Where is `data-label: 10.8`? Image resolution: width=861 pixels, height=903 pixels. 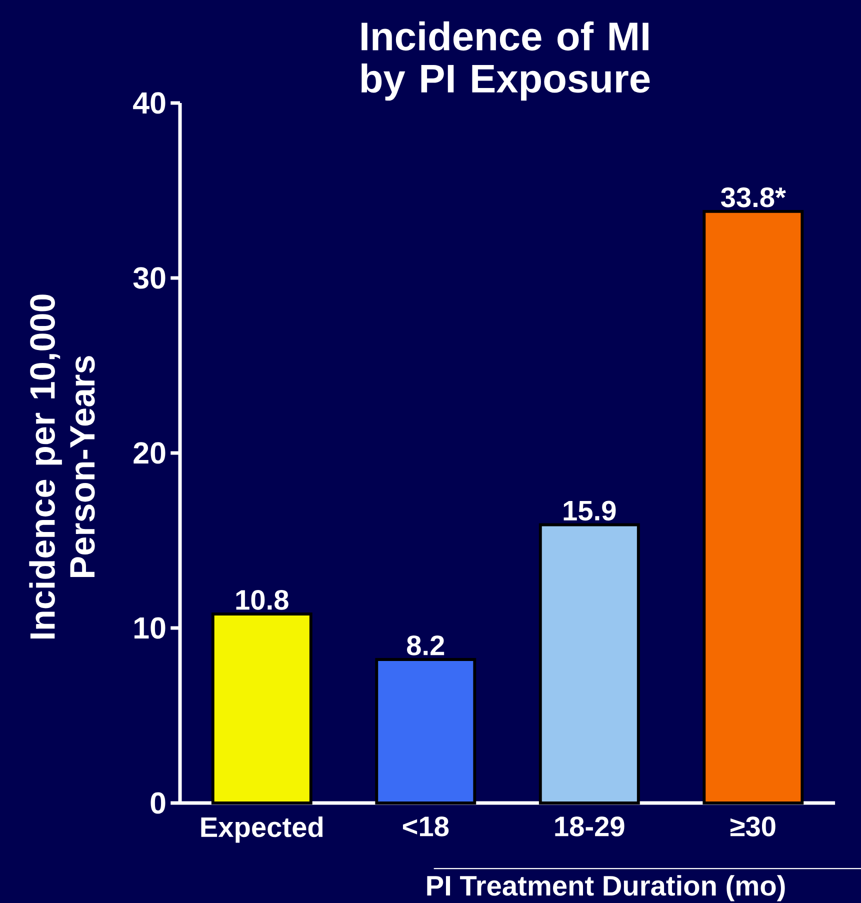
data-label: 10.8 is located at coordinates (262, 600).